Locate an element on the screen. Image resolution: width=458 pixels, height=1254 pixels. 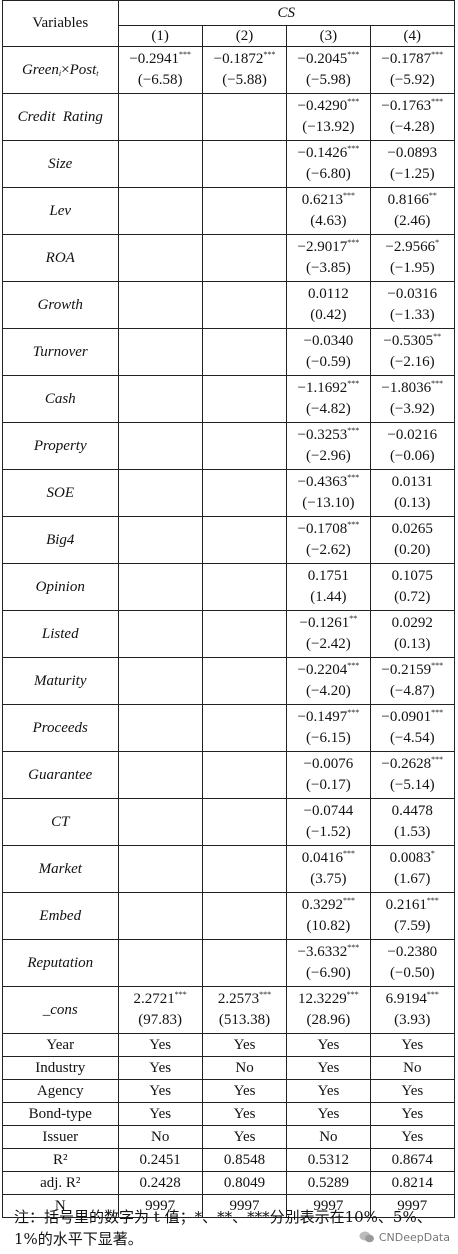
table-row: Guarantee −0.0076 (−0.17) −0.2628*** (−5.14) is located at coordinates (229, 775).